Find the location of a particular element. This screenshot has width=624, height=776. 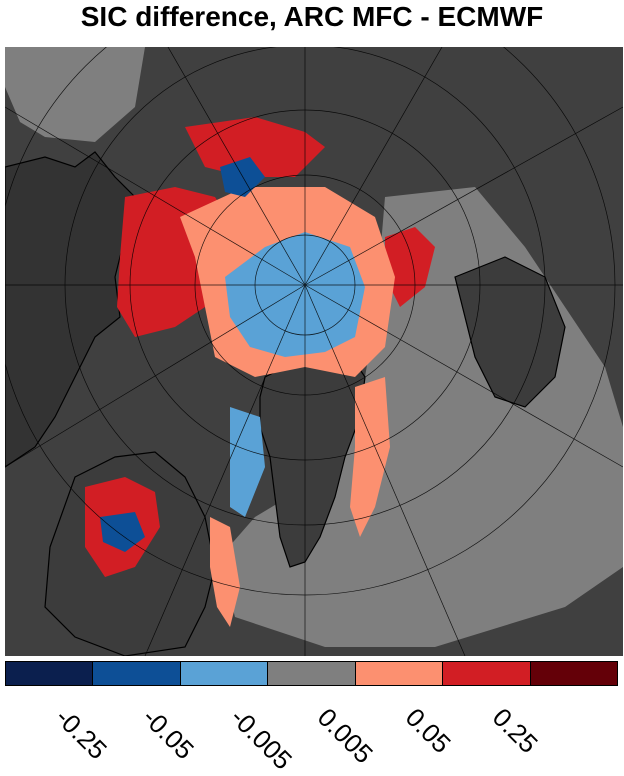

colorbar is located at coordinates (311, 673).